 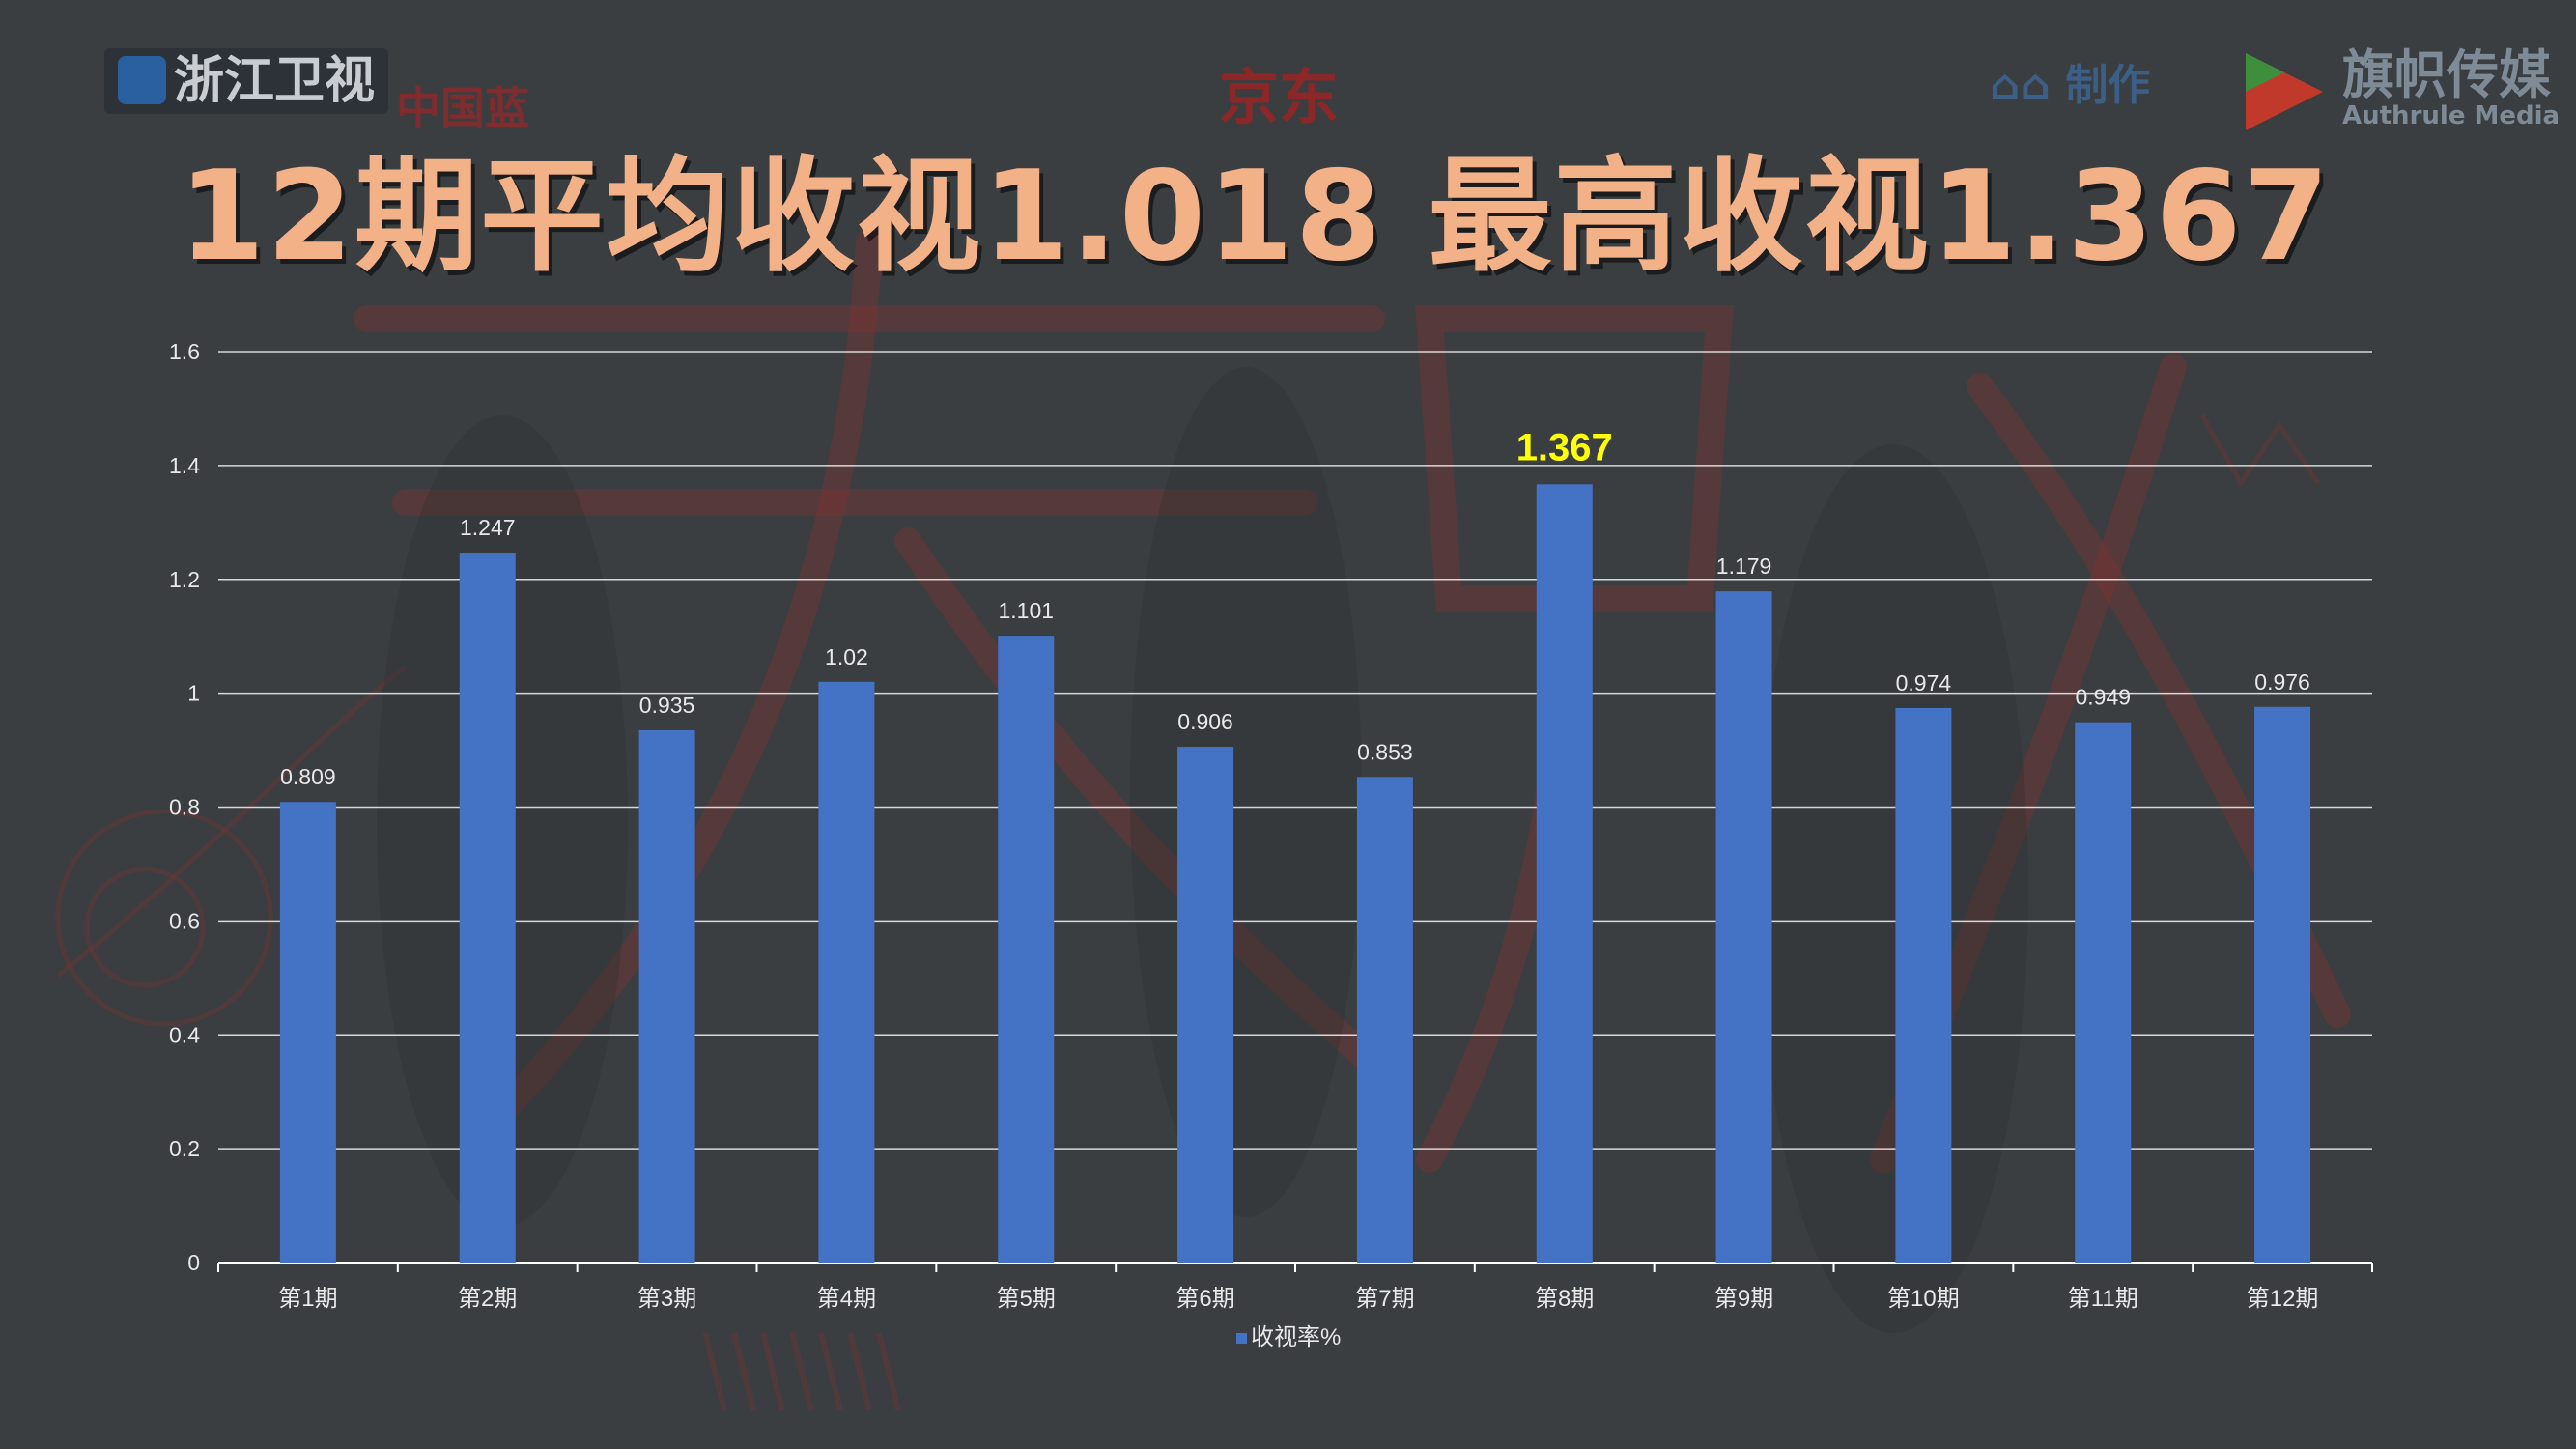 I want to click on data-label: 1.247, so click(x=488, y=527).